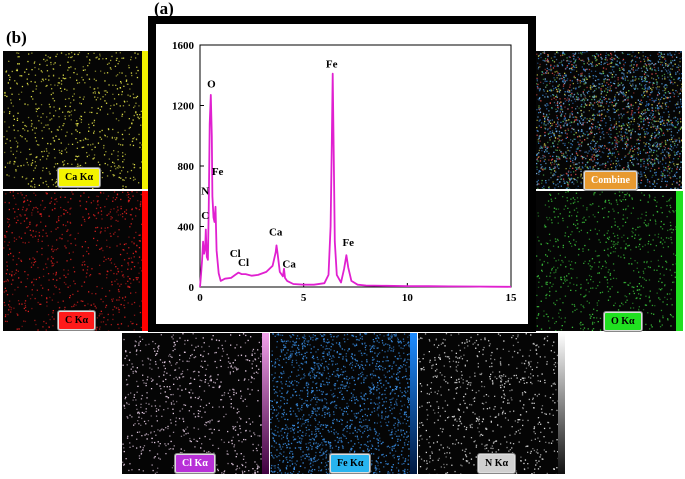 This screenshot has height=479, width=685. What do you see at coordinates (350, 463) in the screenshot?
I see `fe-badge: Fe Kα` at bounding box center [350, 463].